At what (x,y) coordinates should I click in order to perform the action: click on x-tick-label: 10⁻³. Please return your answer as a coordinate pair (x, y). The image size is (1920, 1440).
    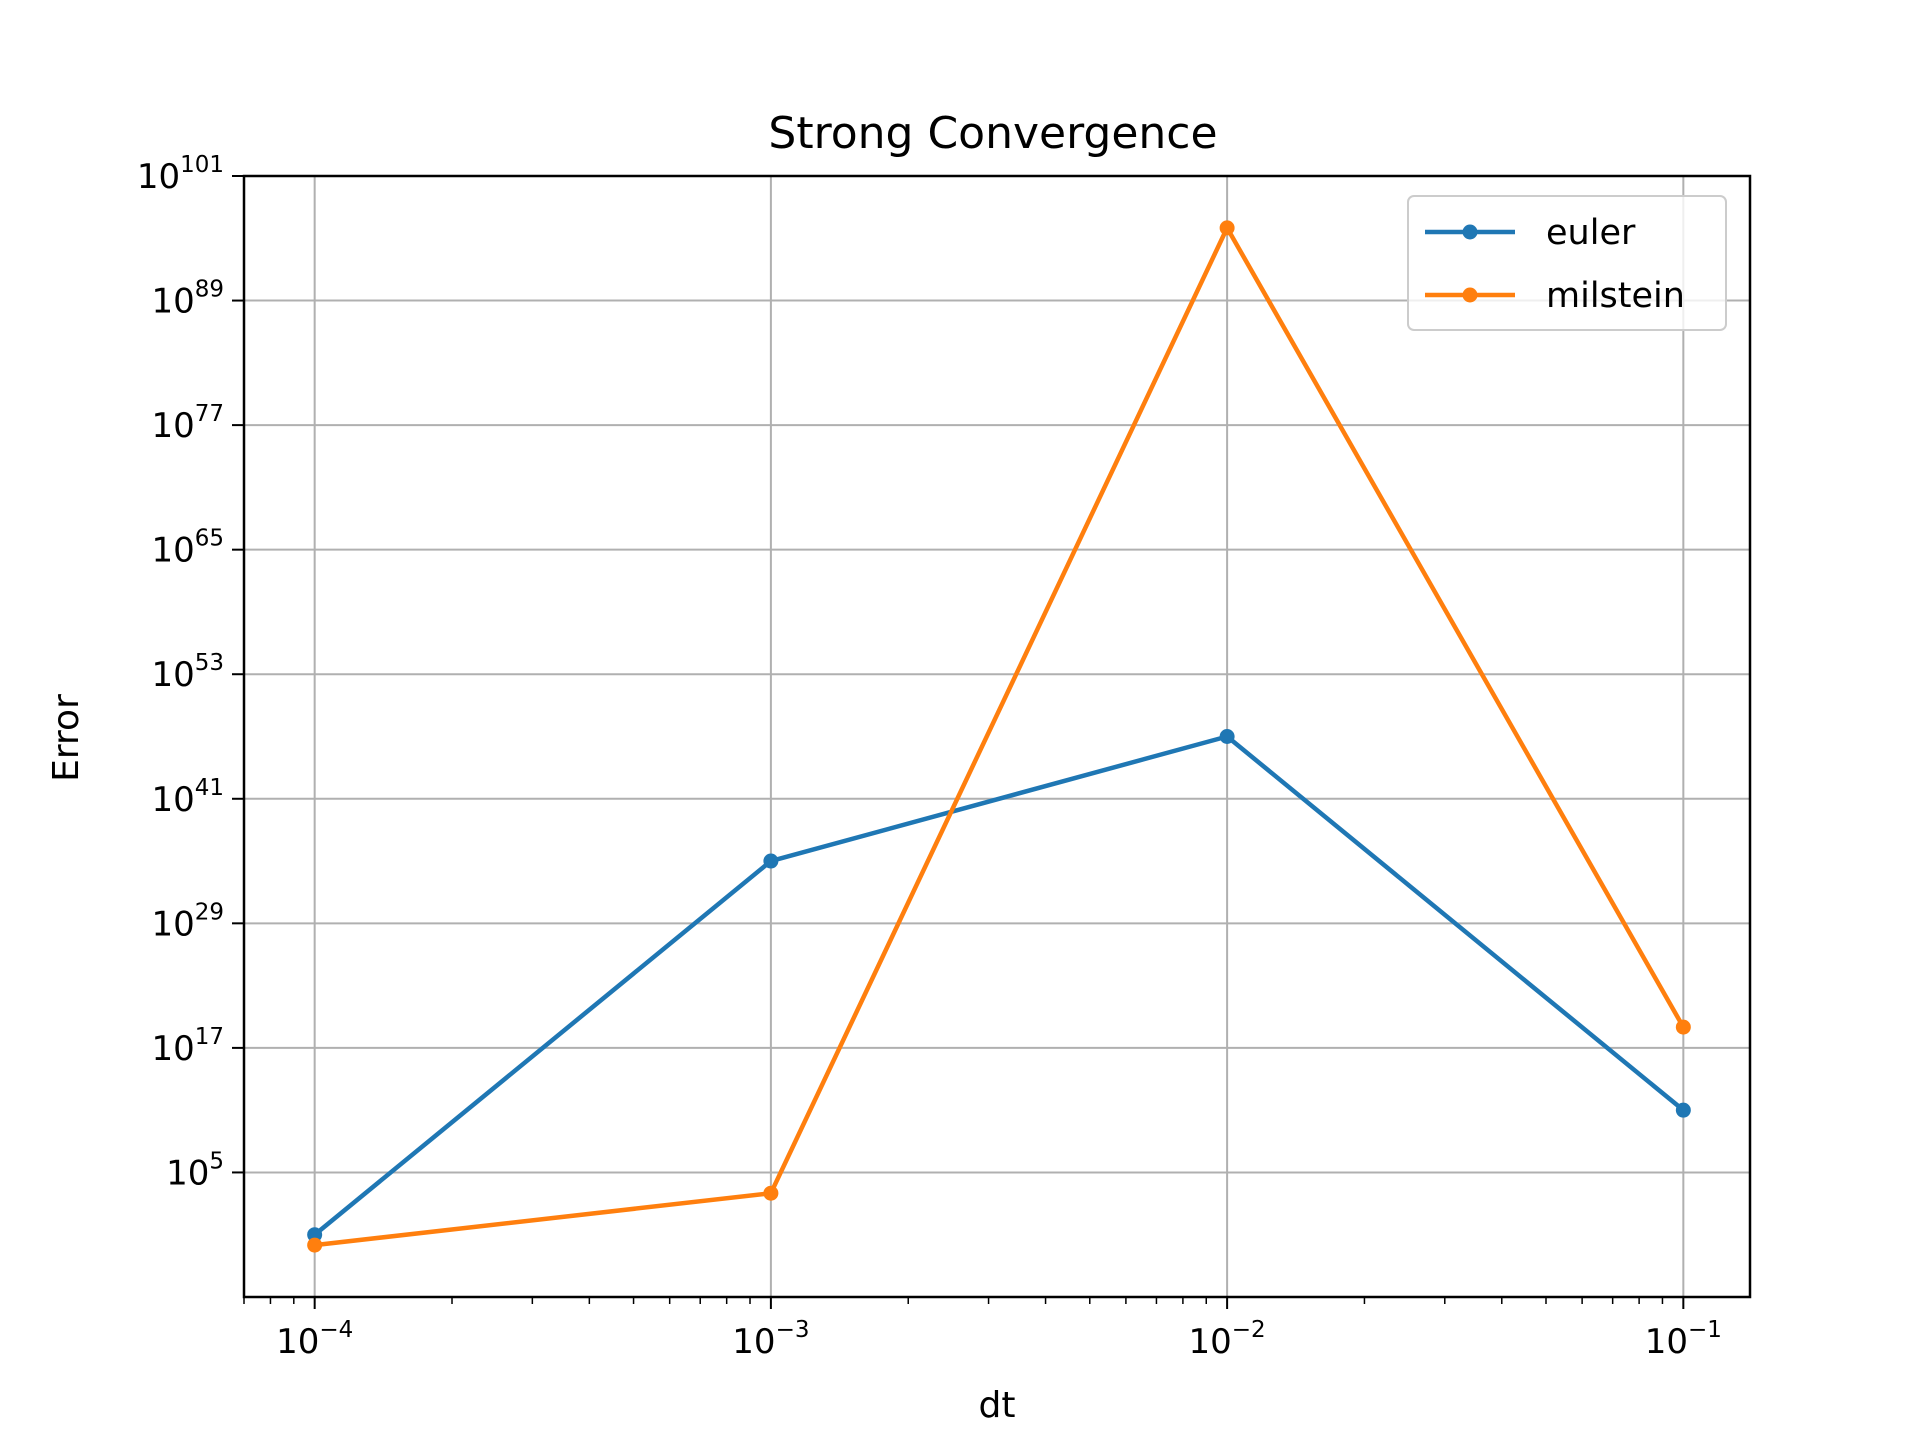
    Looking at the image, I should click on (770, 1339).